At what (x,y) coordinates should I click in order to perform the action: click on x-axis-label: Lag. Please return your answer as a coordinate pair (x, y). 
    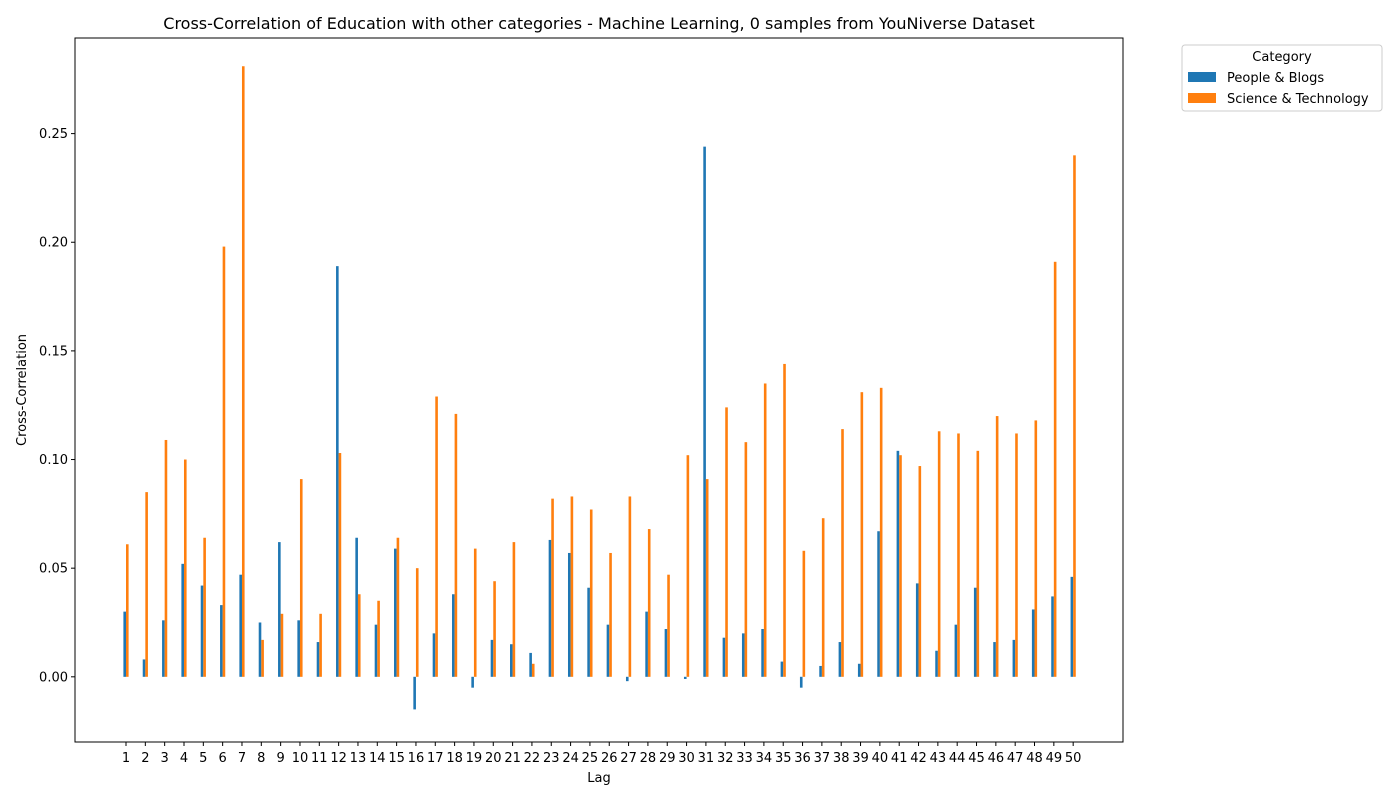
    Looking at the image, I should click on (598, 778).